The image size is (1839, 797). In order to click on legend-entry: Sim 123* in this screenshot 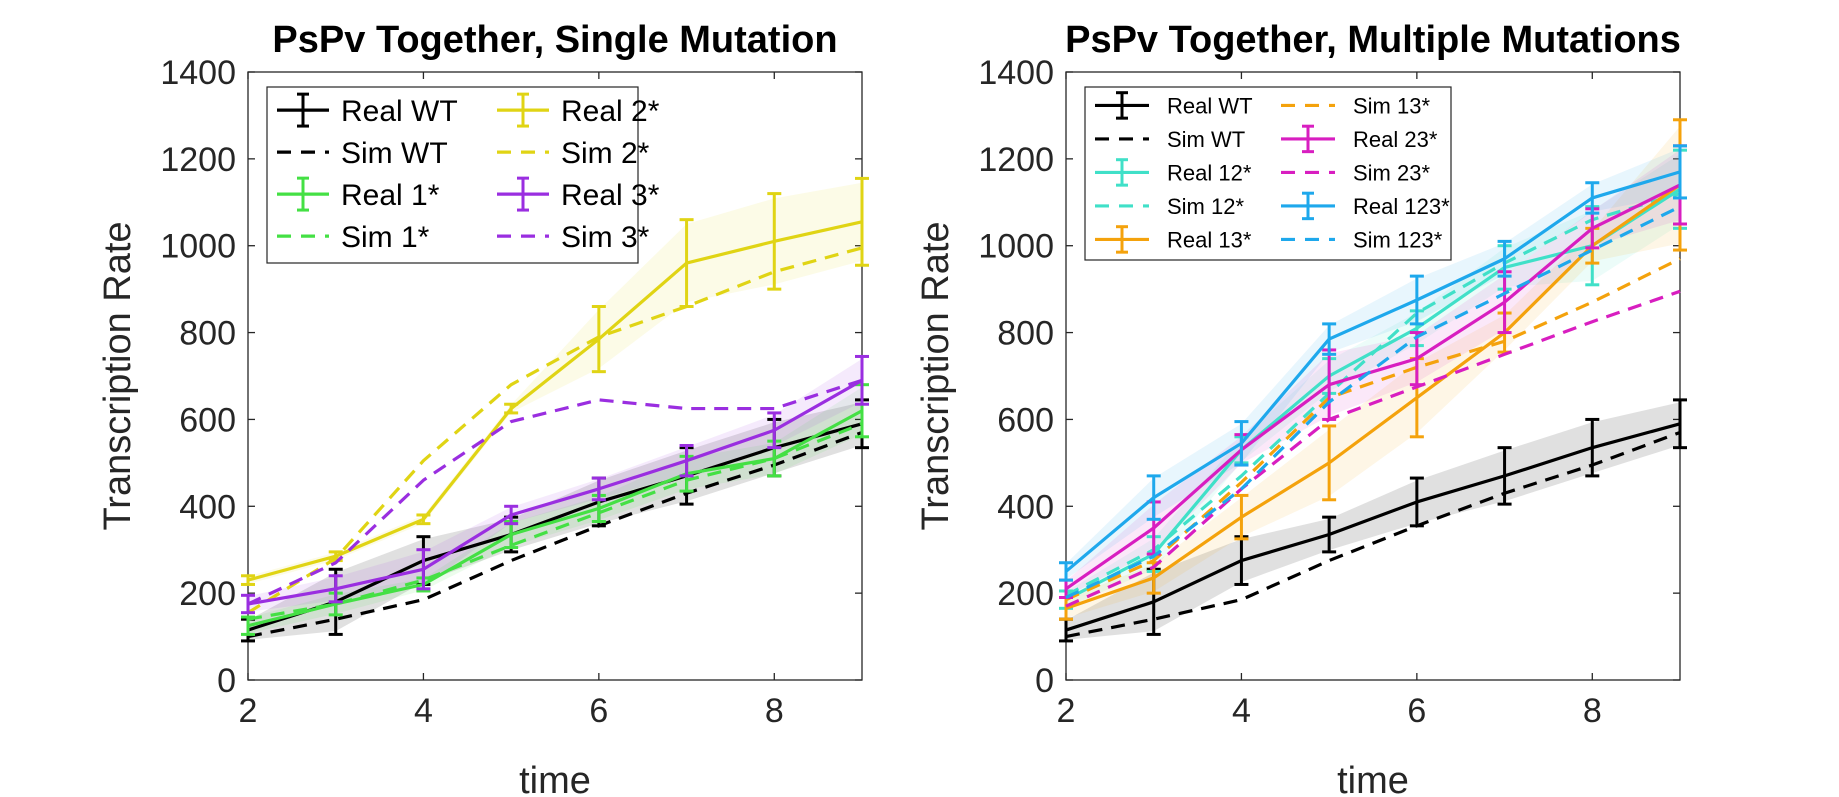, I will do `click(1398, 239)`.